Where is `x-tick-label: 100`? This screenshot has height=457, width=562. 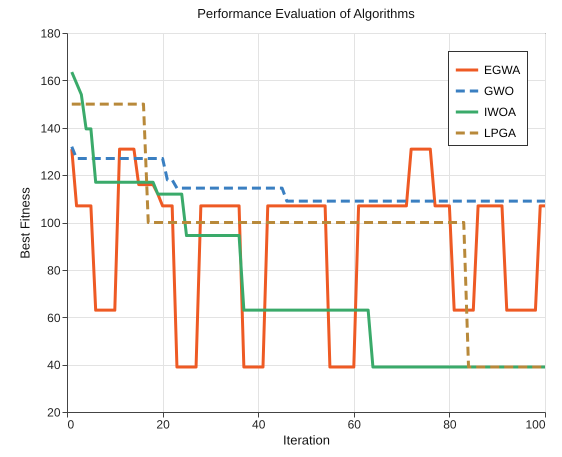 x-tick-label: 100 is located at coordinates (535, 425).